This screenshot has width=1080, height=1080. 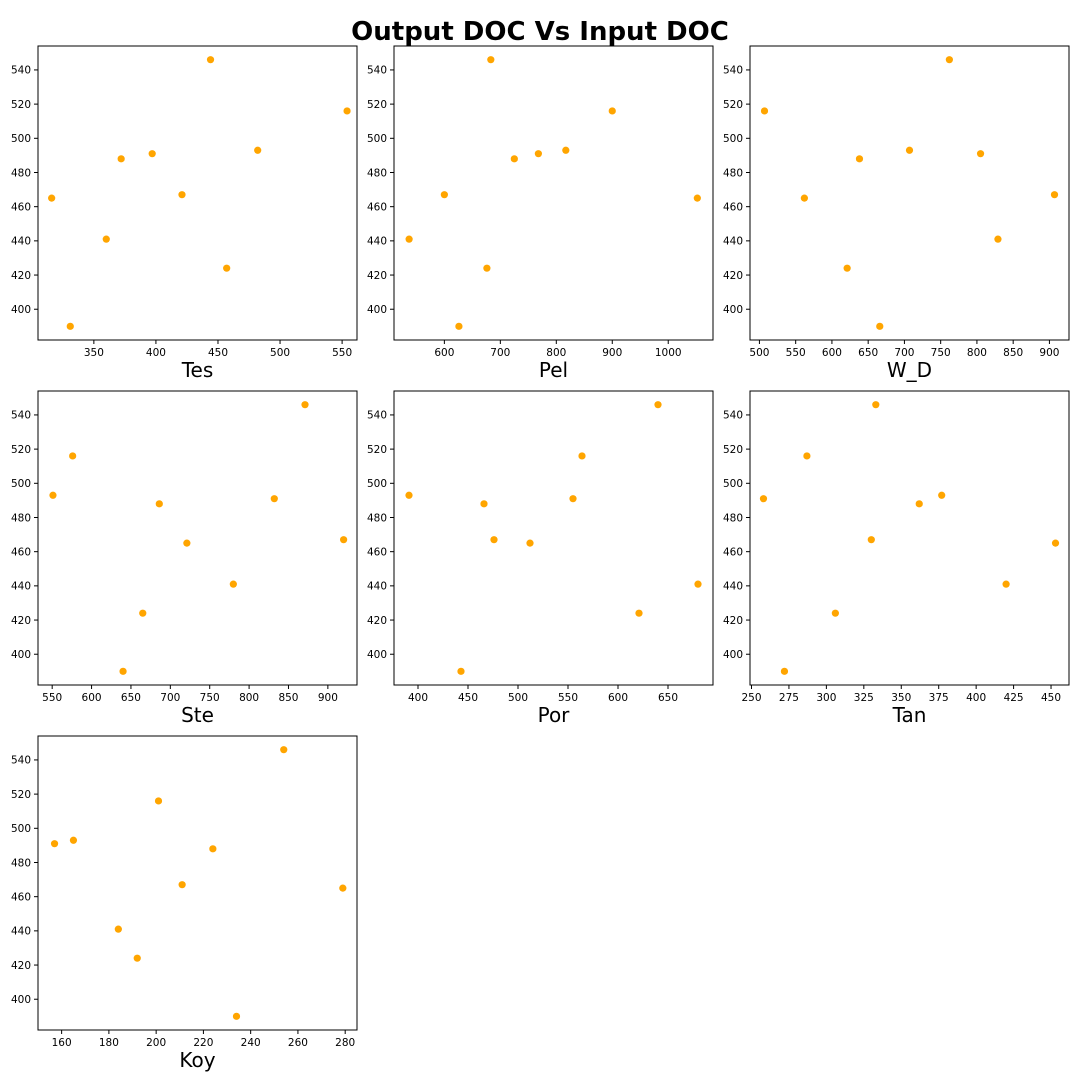 What do you see at coordinates (789, 698) in the screenshot?
I see `x-tick-label: 275` at bounding box center [789, 698].